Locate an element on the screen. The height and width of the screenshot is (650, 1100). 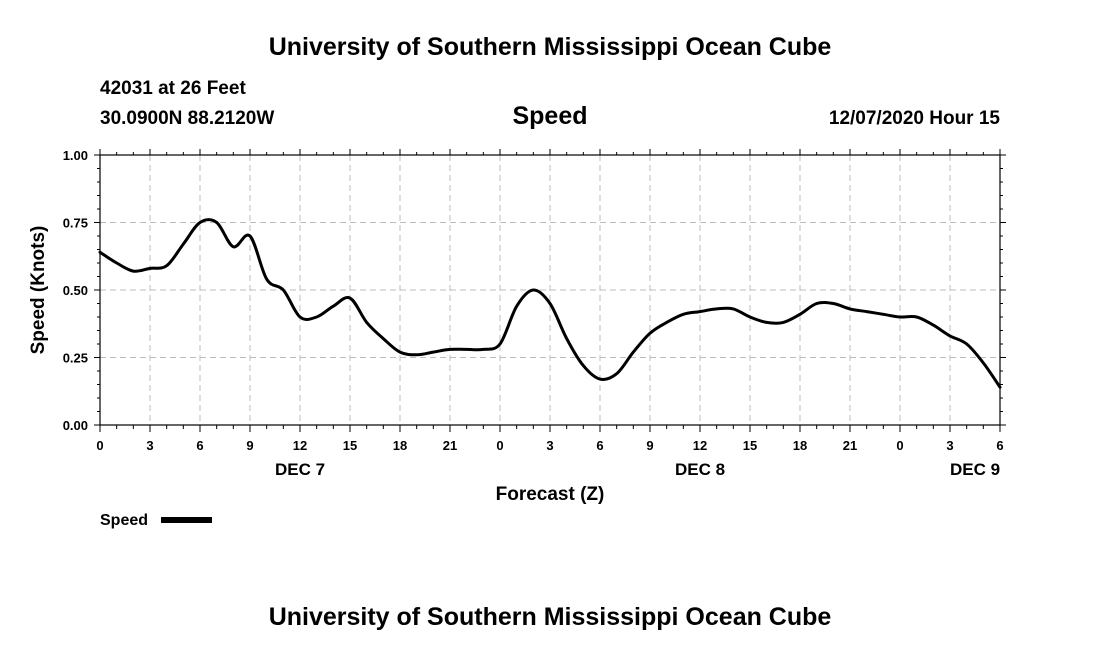
y-tick-label: 0.75 is located at coordinates (75, 223).